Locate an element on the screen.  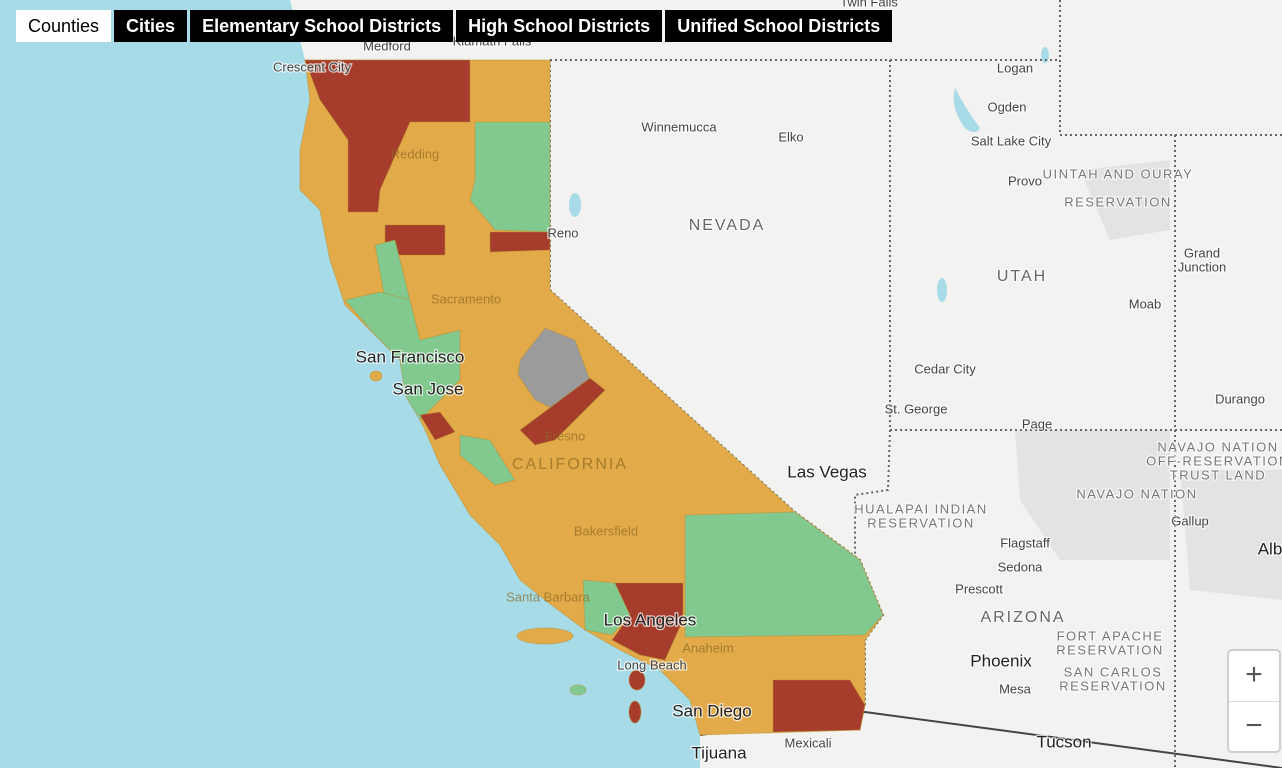
map-label: St. George is located at coordinates (916, 408).